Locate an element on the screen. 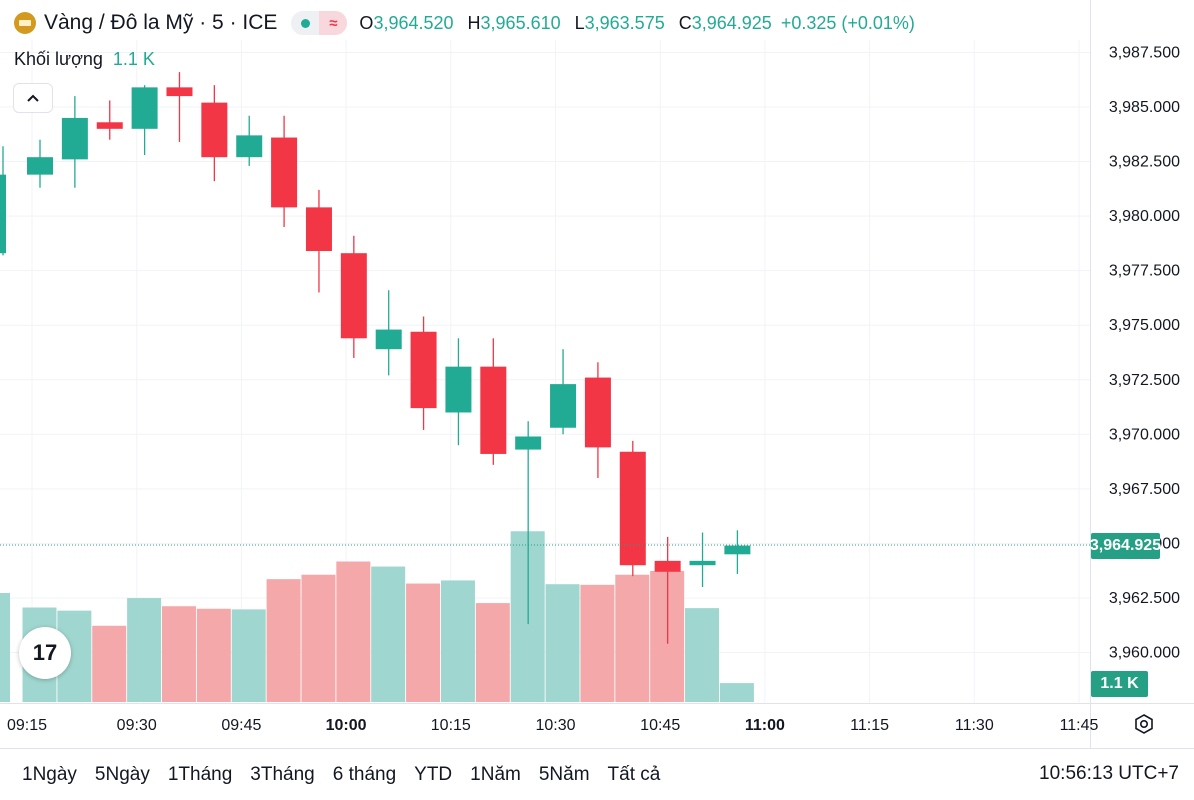 Image resolution: width=1194 pixels, height=800 pixels. volume-value: 1.1 K is located at coordinates (133, 59).